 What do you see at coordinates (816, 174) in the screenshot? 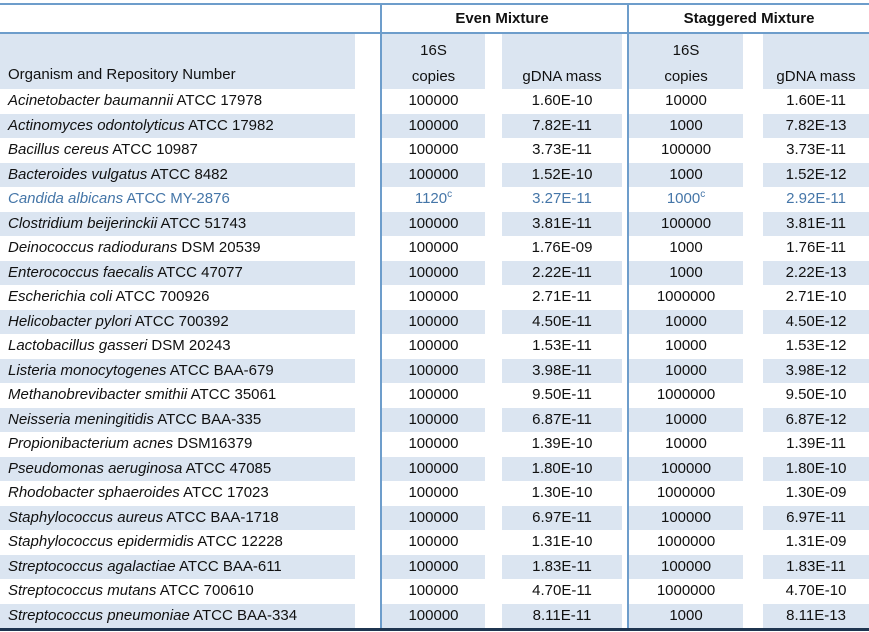
I see `staggered-gdna-mass-cell: 1.52E-12` at bounding box center [816, 174].